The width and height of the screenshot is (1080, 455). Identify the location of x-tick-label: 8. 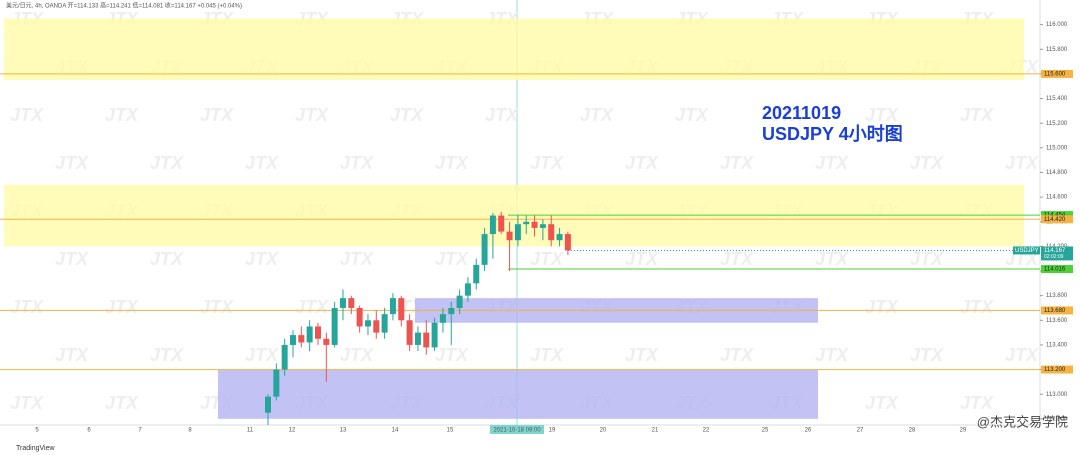
(190, 431).